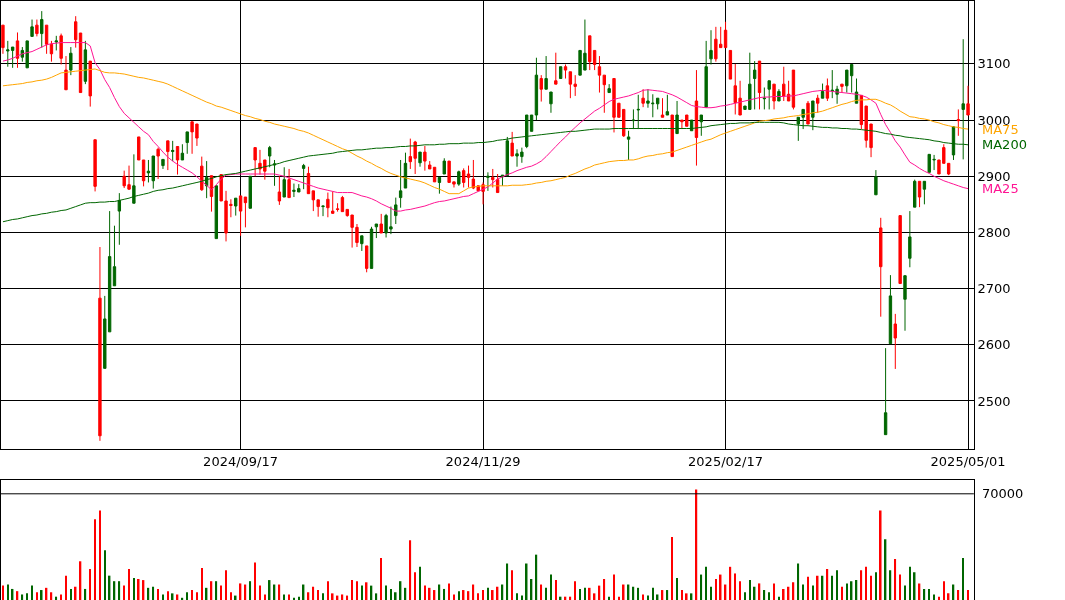  I want to click on y-tick-label: 2700, so click(994, 289).